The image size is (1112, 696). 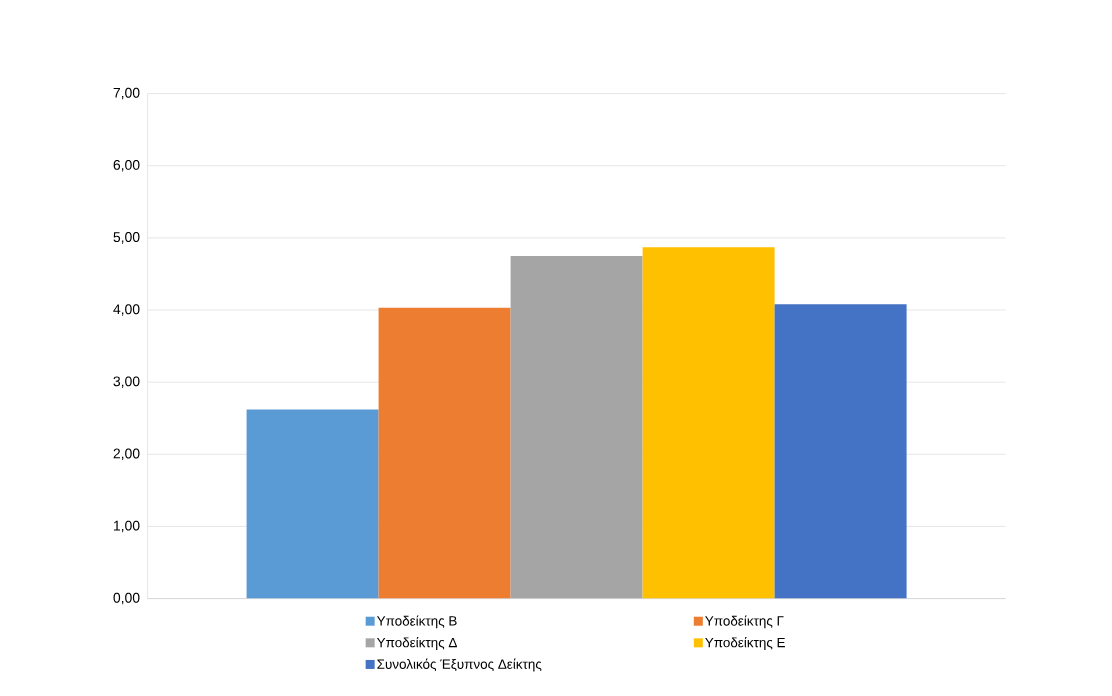 What do you see at coordinates (459, 665) in the screenshot?
I see `legend-label: Συνολικός Έξυπνος Δείκτης` at bounding box center [459, 665].